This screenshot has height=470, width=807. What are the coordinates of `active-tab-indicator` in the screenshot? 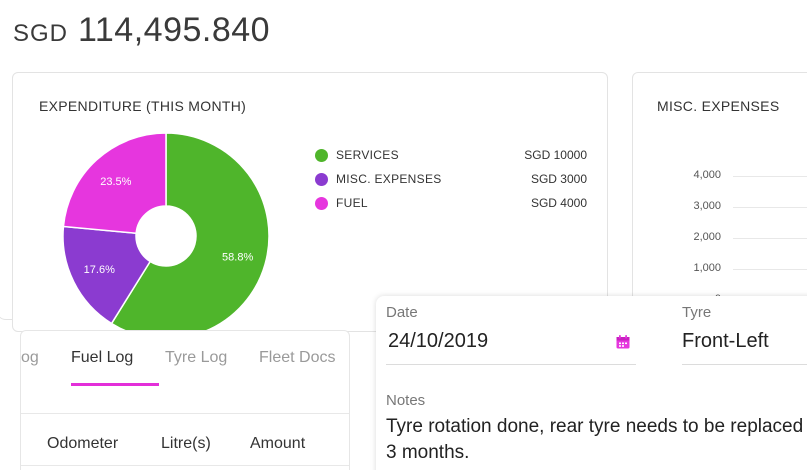 It's located at (115, 384).